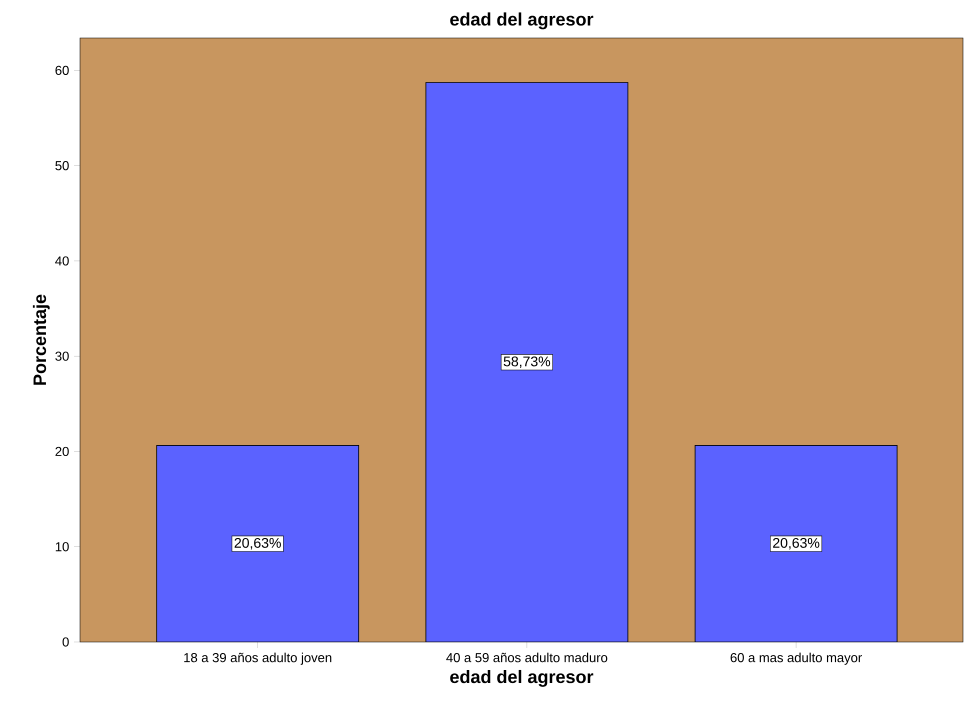  Describe the element at coordinates (62, 451) in the screenshot. I see `y-tick-label: 20` at that location.